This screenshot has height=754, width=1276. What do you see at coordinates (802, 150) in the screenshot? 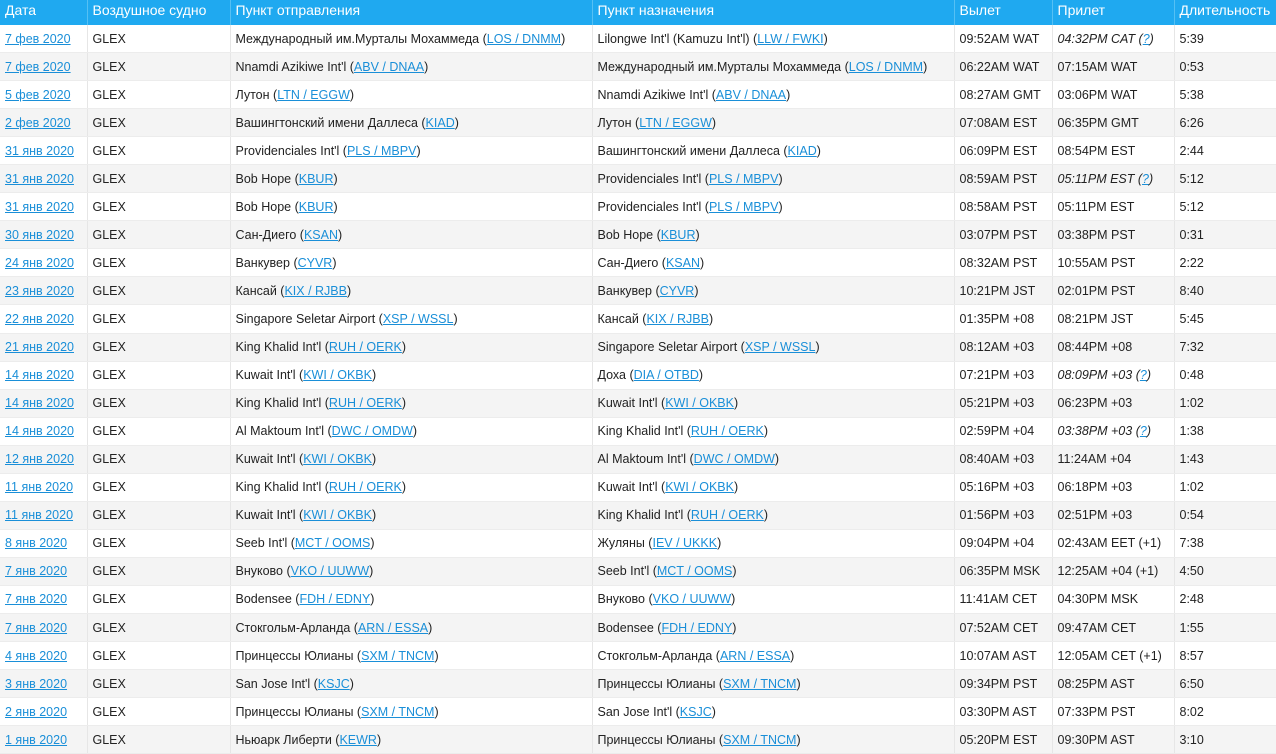
I see `destination-airport-code-link: KIAD` at bounding box center [802, 150].